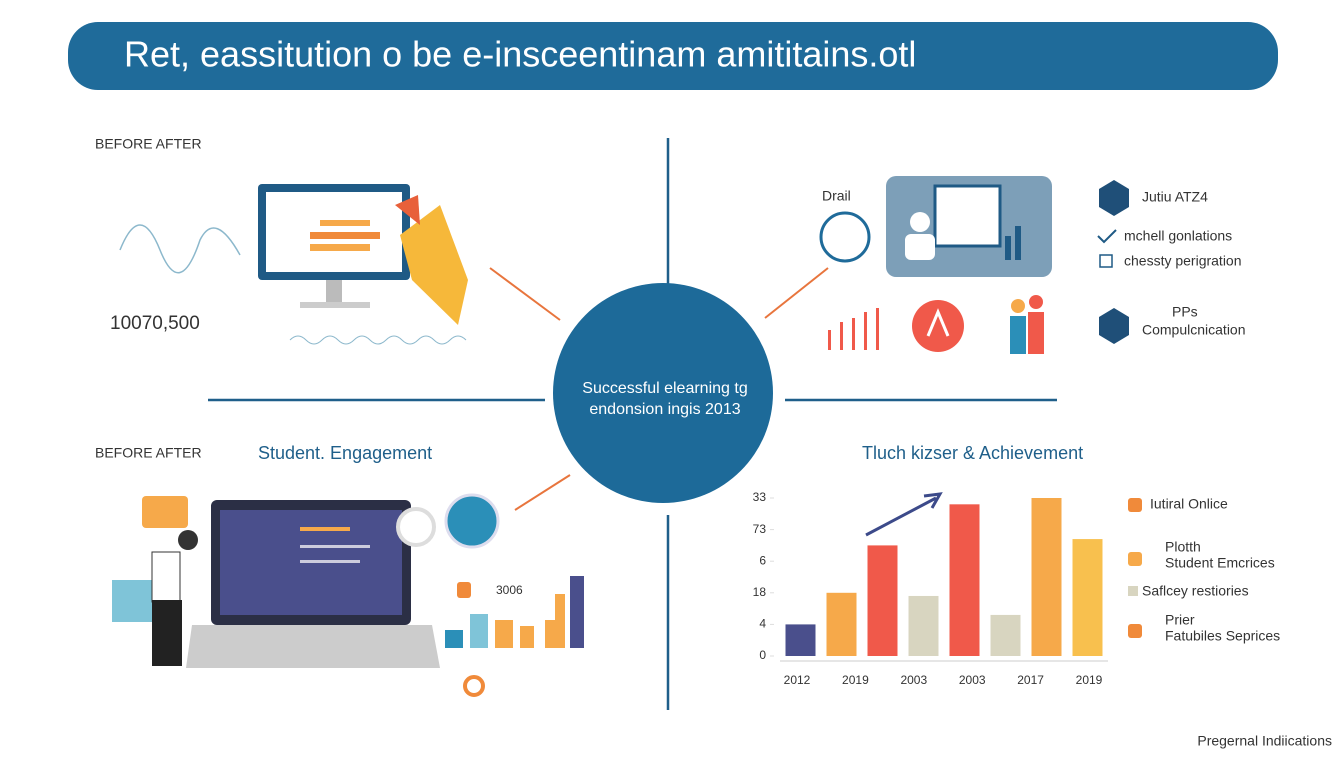 This screenshot has width=1344, height=768. I want to click on y-tick-label: 18, so click(760, 592).